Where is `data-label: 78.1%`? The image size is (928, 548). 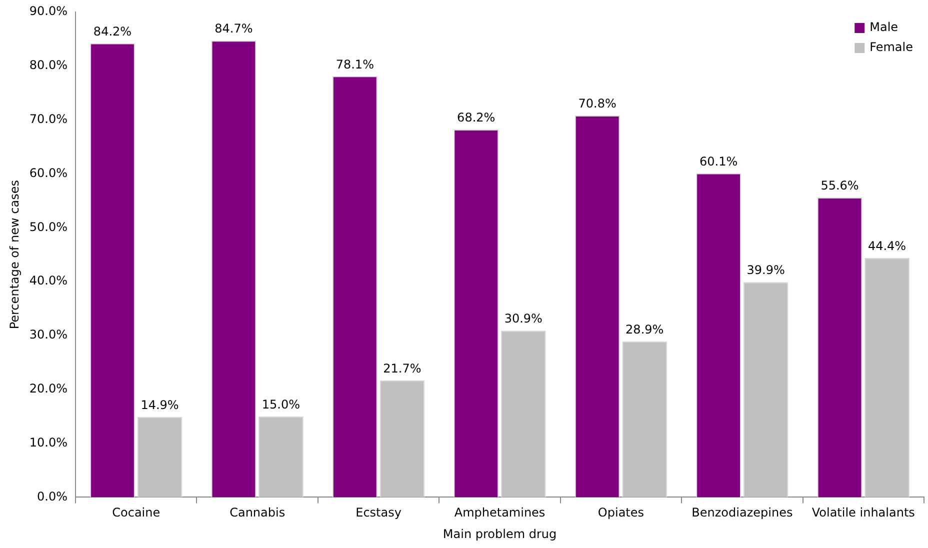 data-label: 78.1% is located at coordinates (355, 64).